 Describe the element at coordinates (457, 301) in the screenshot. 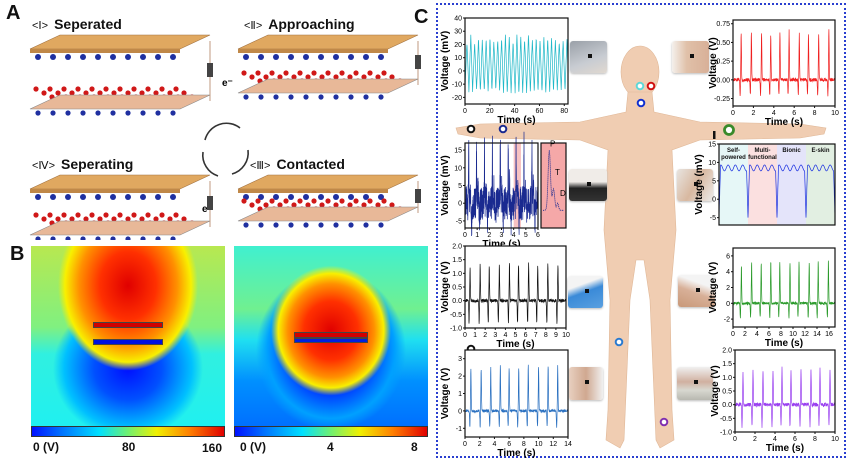

I see `y-tick-label: 0.0` at that location.